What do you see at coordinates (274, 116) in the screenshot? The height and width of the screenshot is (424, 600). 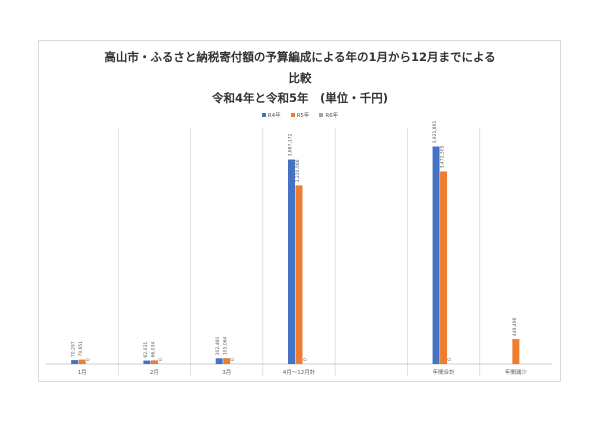 I see `legend-label-r4: R4年` at bounding box center [274, 116].